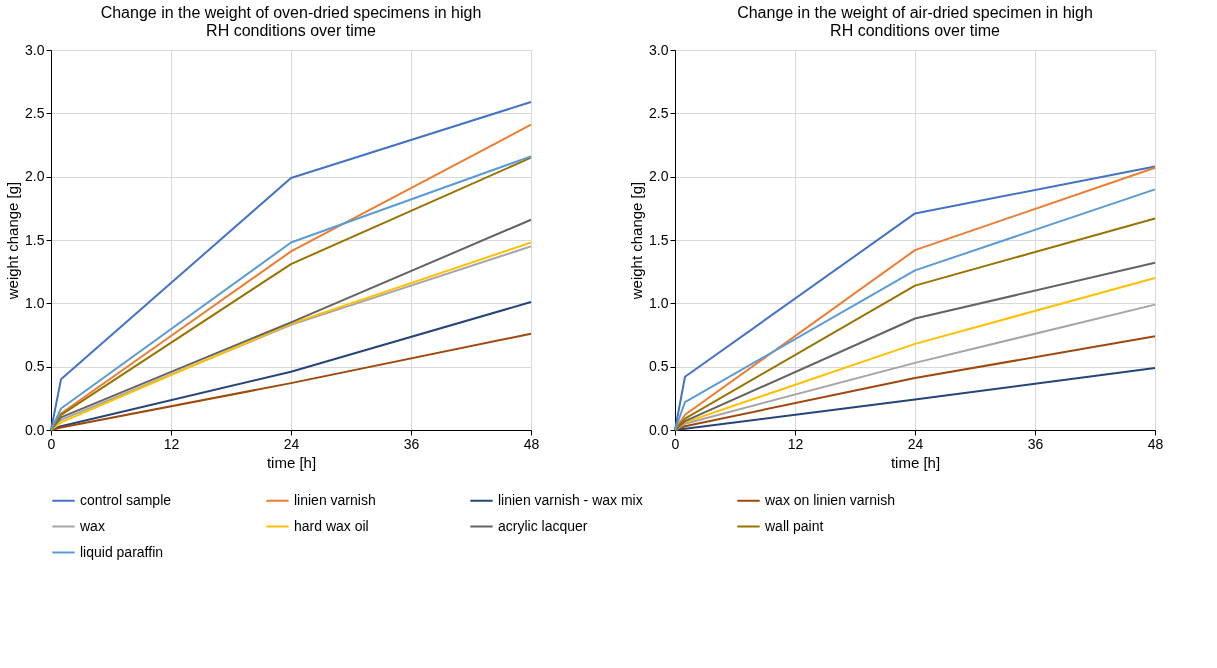  I want to click on legend-label: liquid paraffin, so click(122, 551).